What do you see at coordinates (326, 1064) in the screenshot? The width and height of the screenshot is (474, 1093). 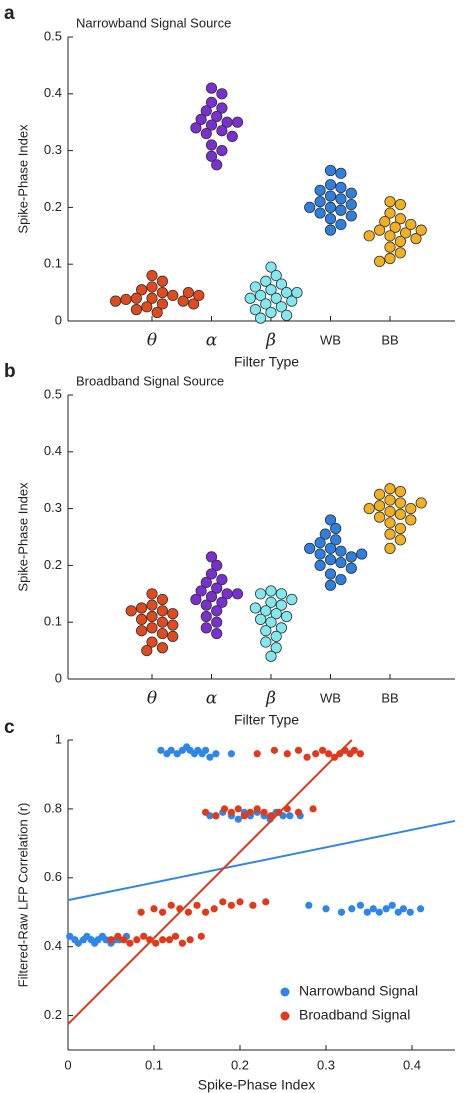 I see `x-tick-label: 0.3` at bounding box center [326, 1064].